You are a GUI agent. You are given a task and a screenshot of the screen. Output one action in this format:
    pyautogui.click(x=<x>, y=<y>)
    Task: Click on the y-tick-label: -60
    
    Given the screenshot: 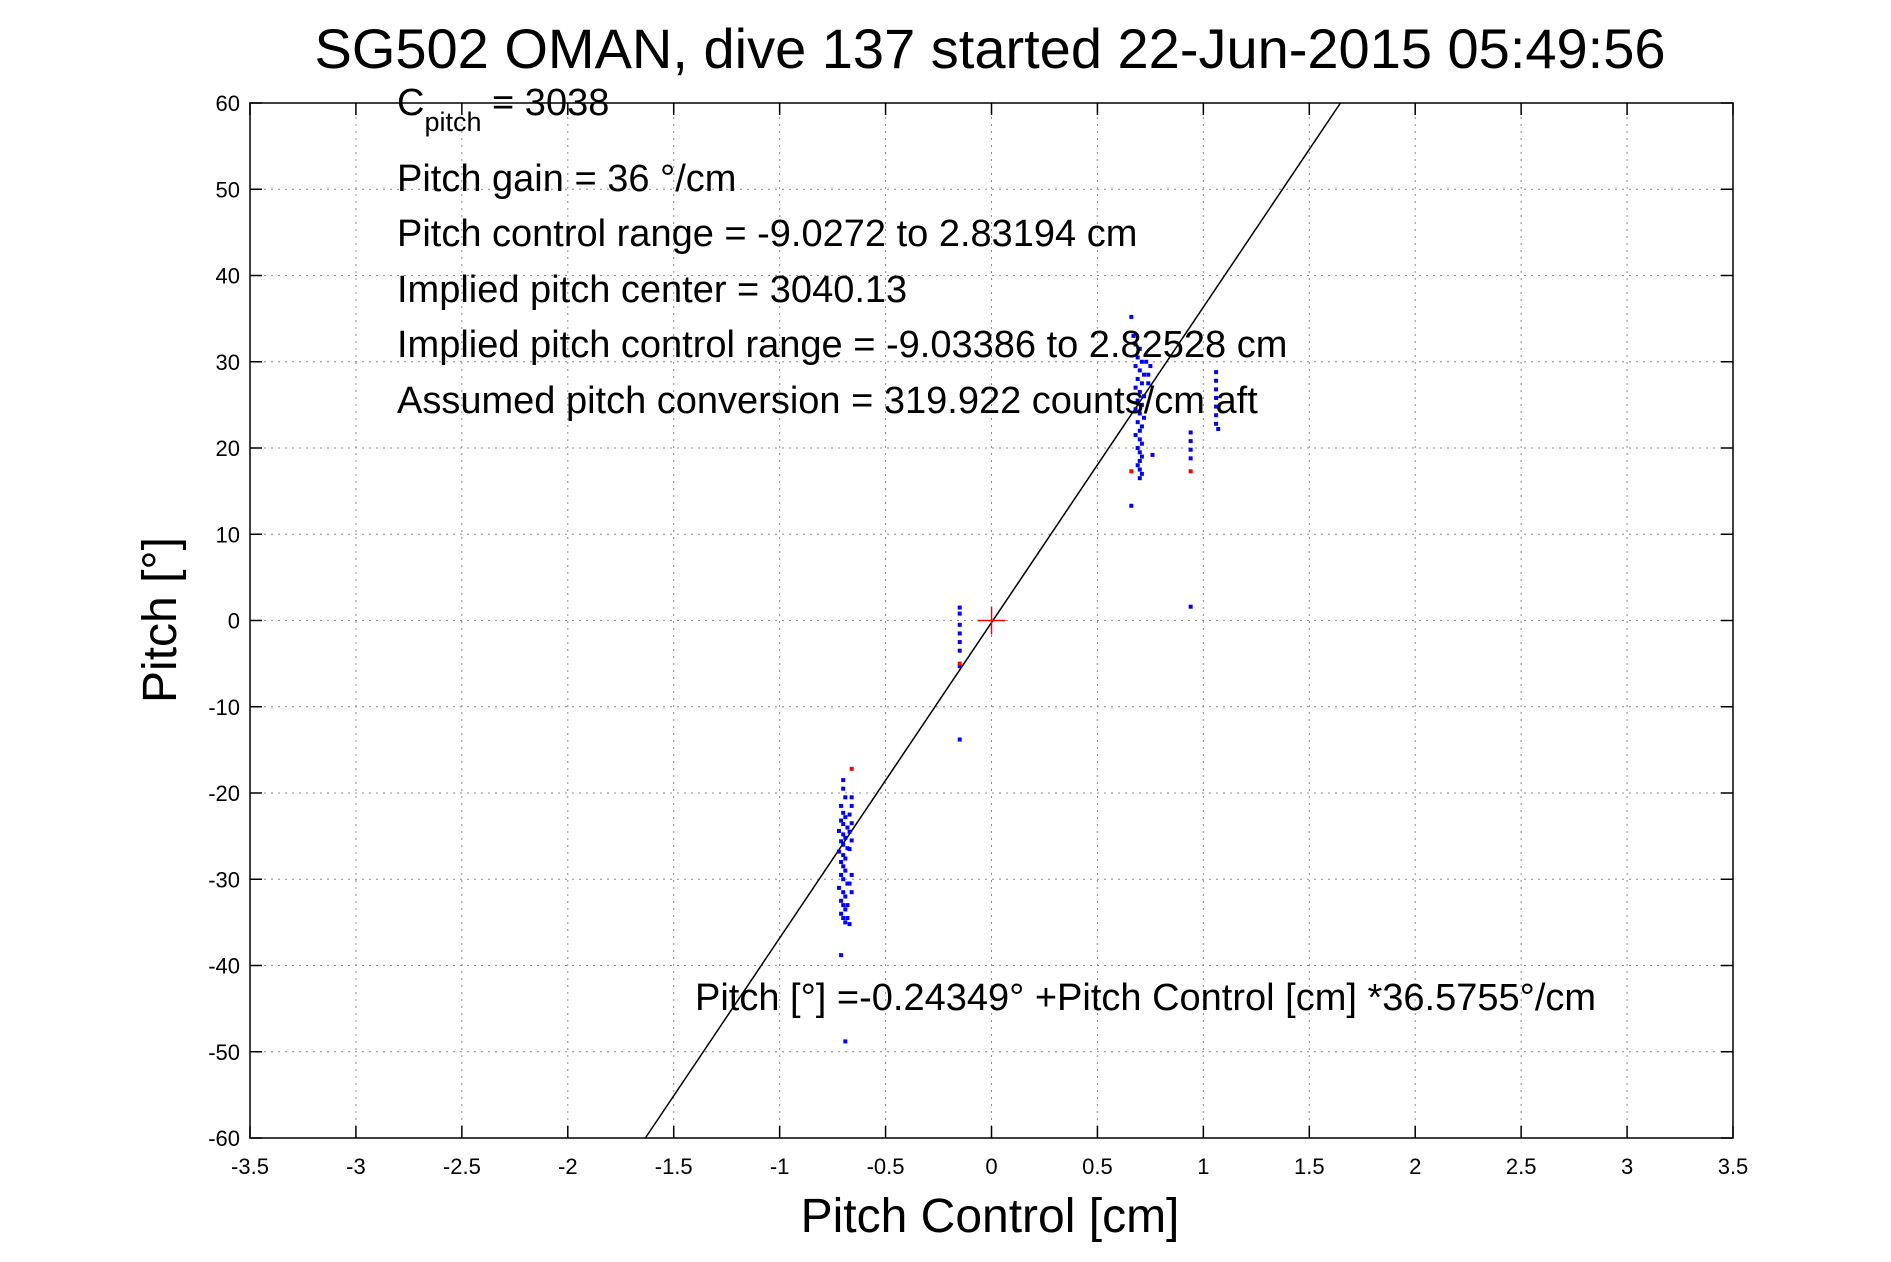 What is the action you would take?
    pyautogui.click(x=224, y=1138)
    